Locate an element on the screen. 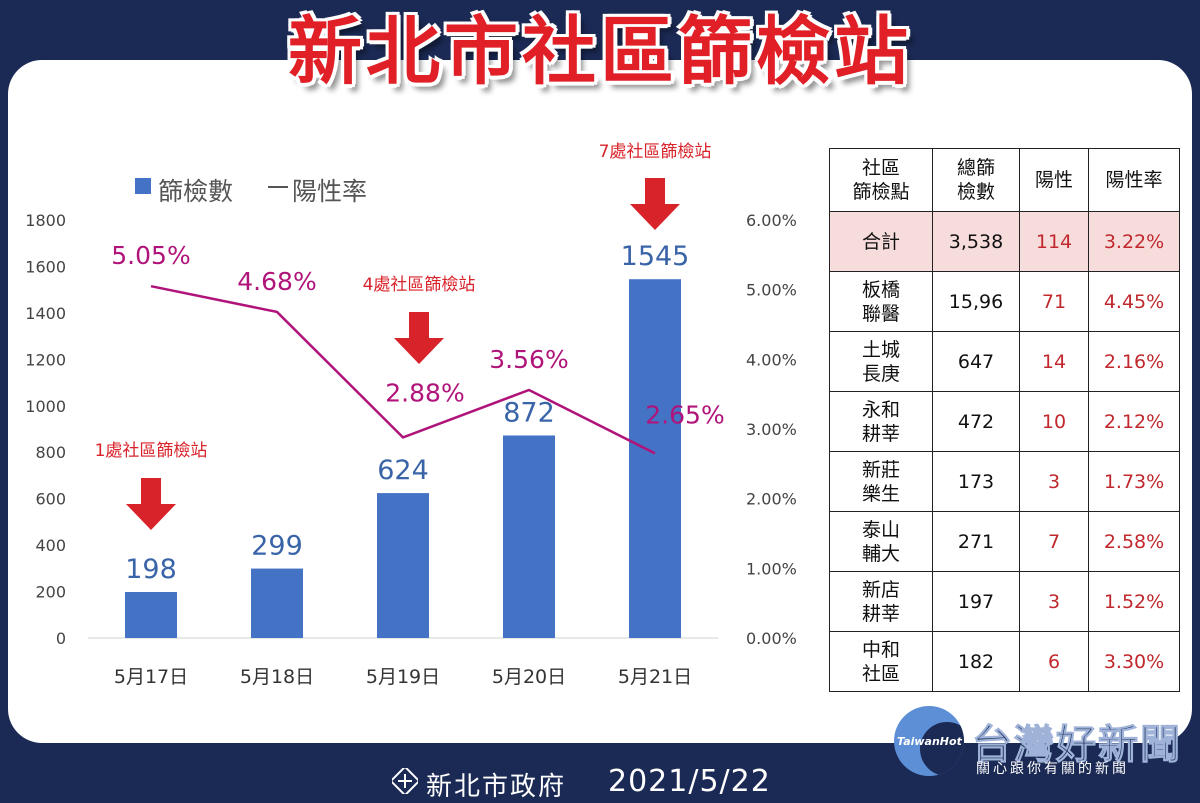 The width and height of the screenshot is (1200, 803). watermark-brand: TaiwanHot is located at coordinates (929, 741).